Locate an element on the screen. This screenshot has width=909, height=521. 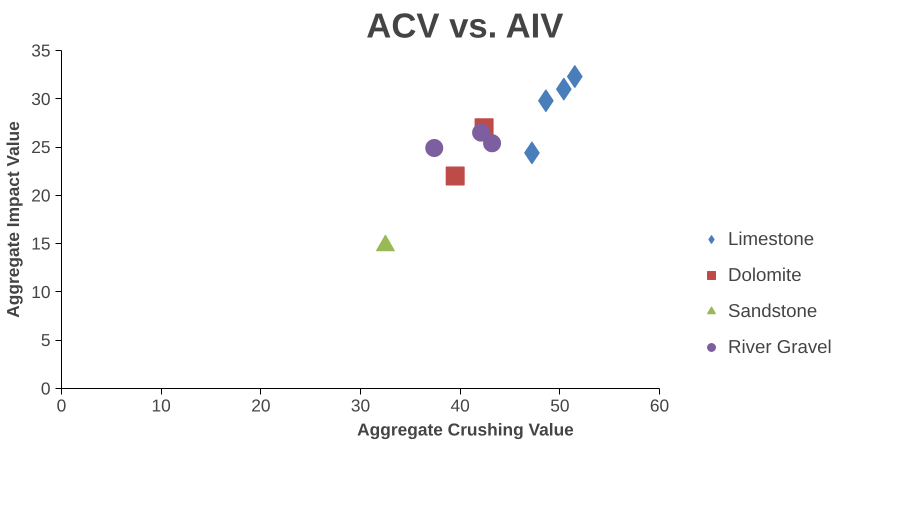
x-tick-label: 10 is located at coordinates (161, 406).